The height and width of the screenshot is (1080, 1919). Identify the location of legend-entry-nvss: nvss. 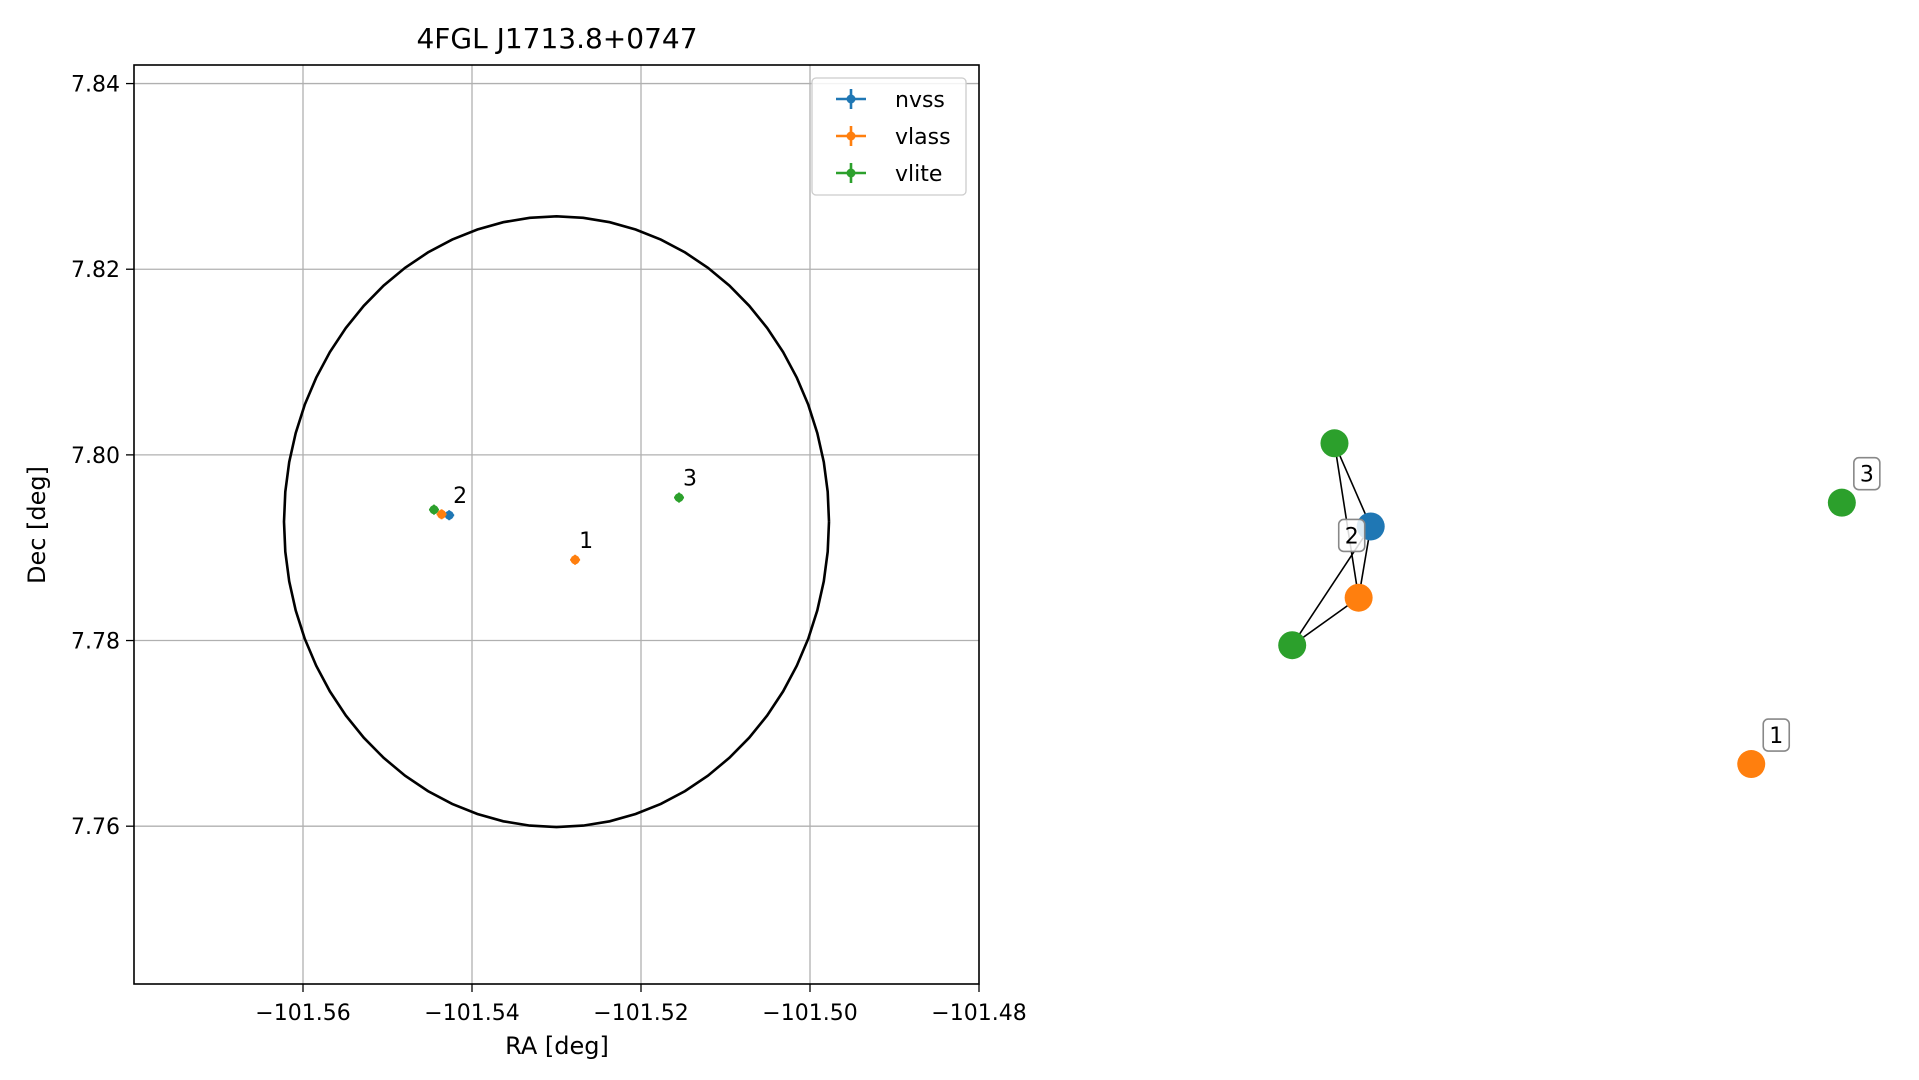
(890, 100).